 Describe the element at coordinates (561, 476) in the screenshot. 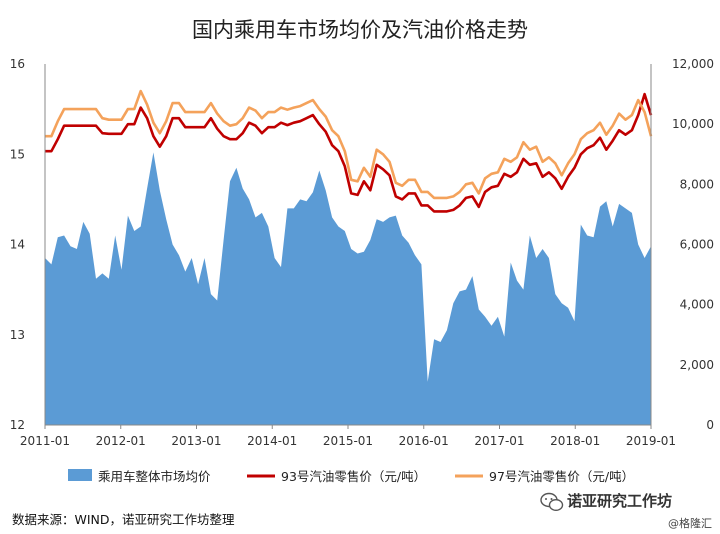

I see `legend-label: 97号汽油零售价（元/吨）` at that location.